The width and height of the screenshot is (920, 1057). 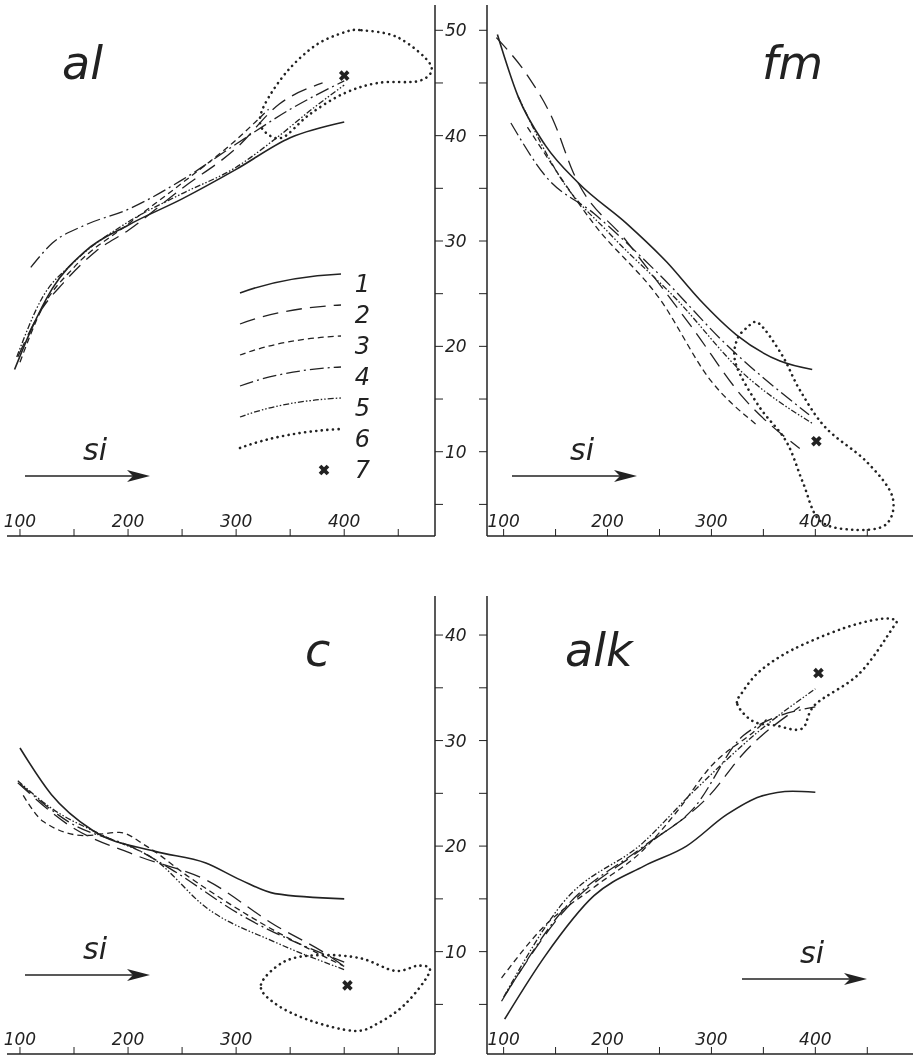 What do you see at coordinates (456, 30) in the screenshot?
I see `y-tick-label: 50` at bounding box center [456, 30].